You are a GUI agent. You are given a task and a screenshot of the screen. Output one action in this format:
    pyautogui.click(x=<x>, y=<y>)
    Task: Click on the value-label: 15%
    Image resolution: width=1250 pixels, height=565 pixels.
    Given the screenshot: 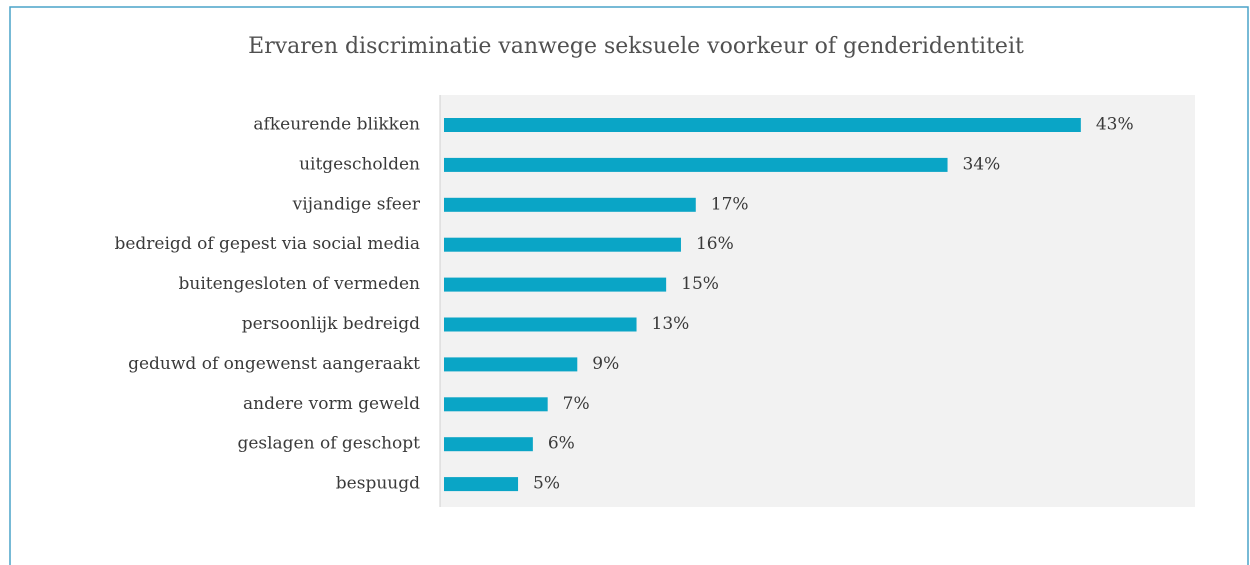 What is the action you would take?
    pyautogui.click(x=700, y=284)
    